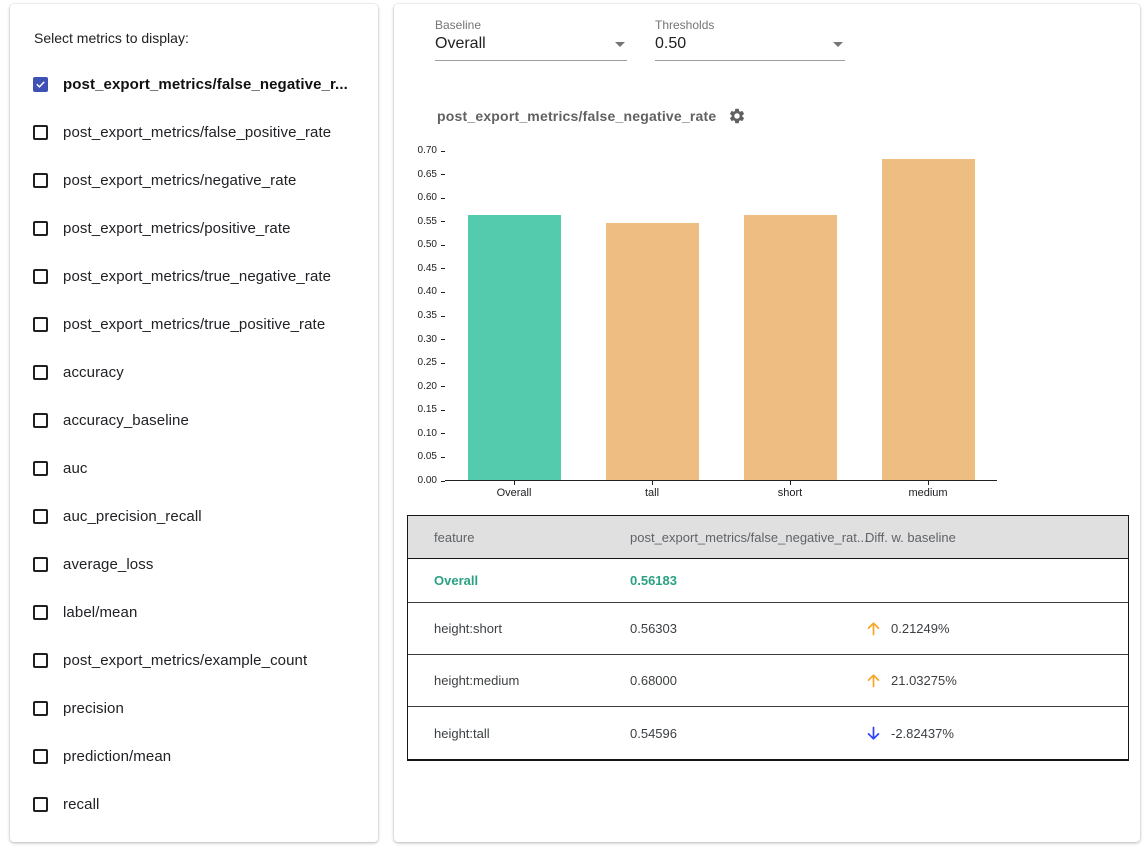  I want to click on metric-checkbox-item: precision, so click(195, 708).